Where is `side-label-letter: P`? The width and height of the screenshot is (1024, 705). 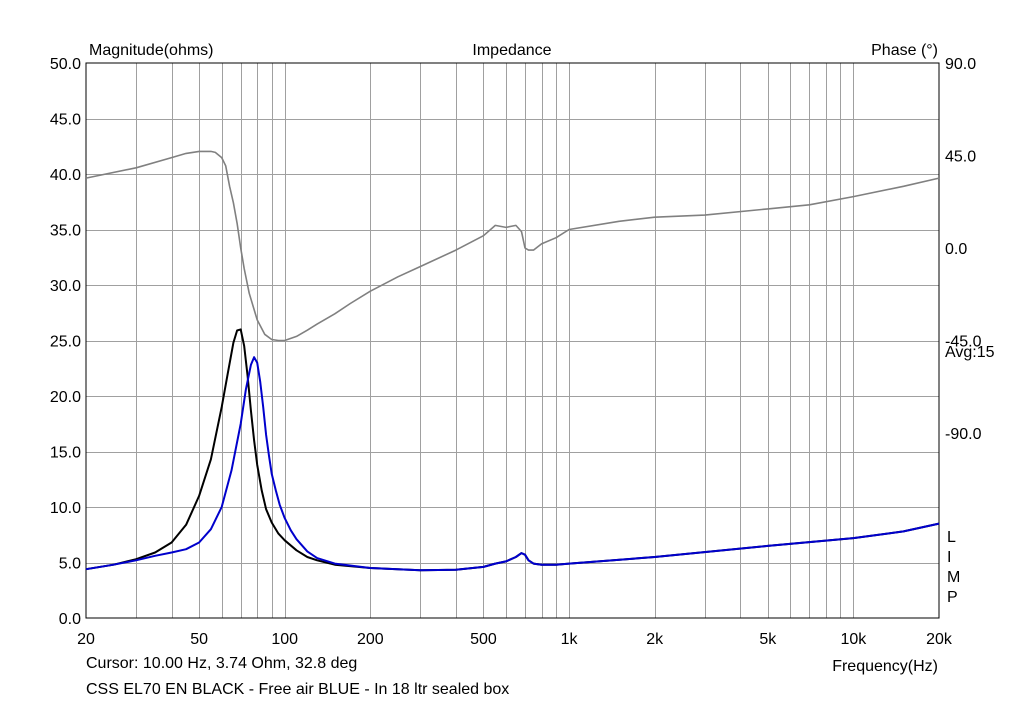 side-label-letter: P is located at coordinates (952, 597).